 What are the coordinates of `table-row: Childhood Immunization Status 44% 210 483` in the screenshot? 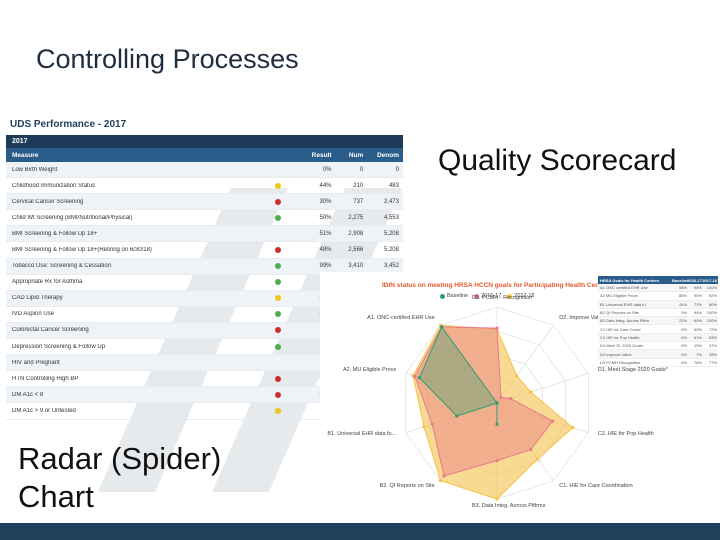 It's located at (204, 186).